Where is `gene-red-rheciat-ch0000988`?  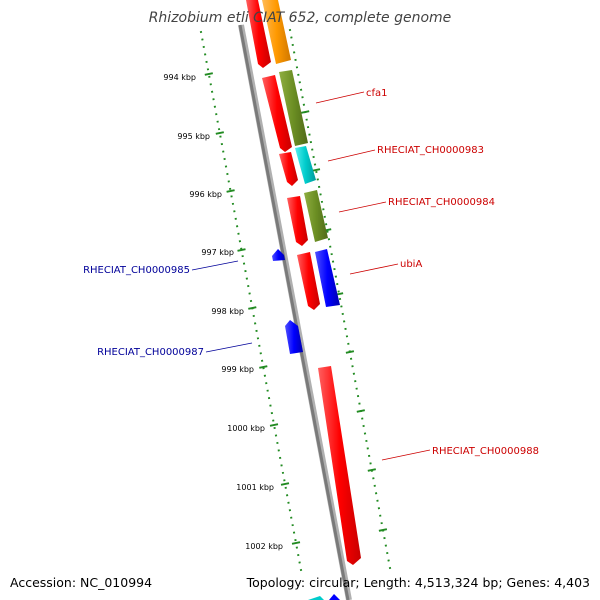 gene-red-rheciat-ch0000988 is located at coordinates (339, 465).